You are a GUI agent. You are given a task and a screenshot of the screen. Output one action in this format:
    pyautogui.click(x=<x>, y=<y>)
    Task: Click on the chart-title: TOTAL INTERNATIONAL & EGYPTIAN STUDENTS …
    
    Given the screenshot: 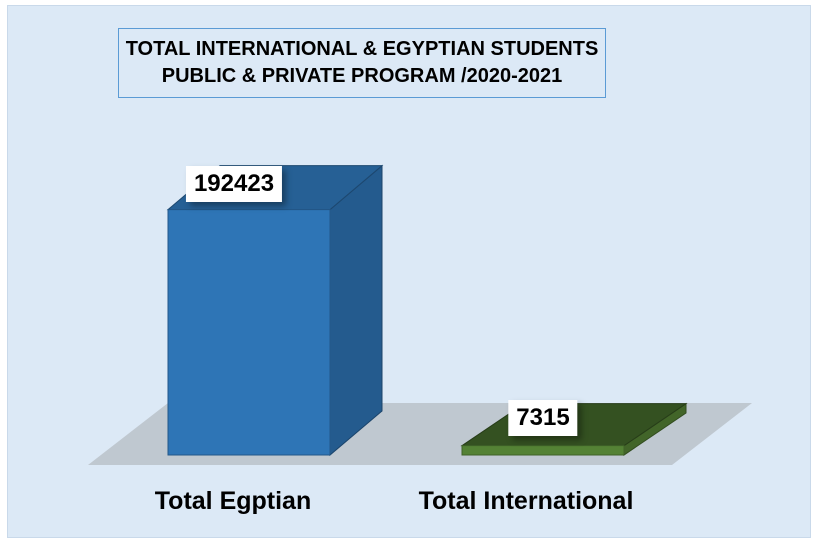 What is the action you would take?
    pyautogui.click(x=362, y=63)
    